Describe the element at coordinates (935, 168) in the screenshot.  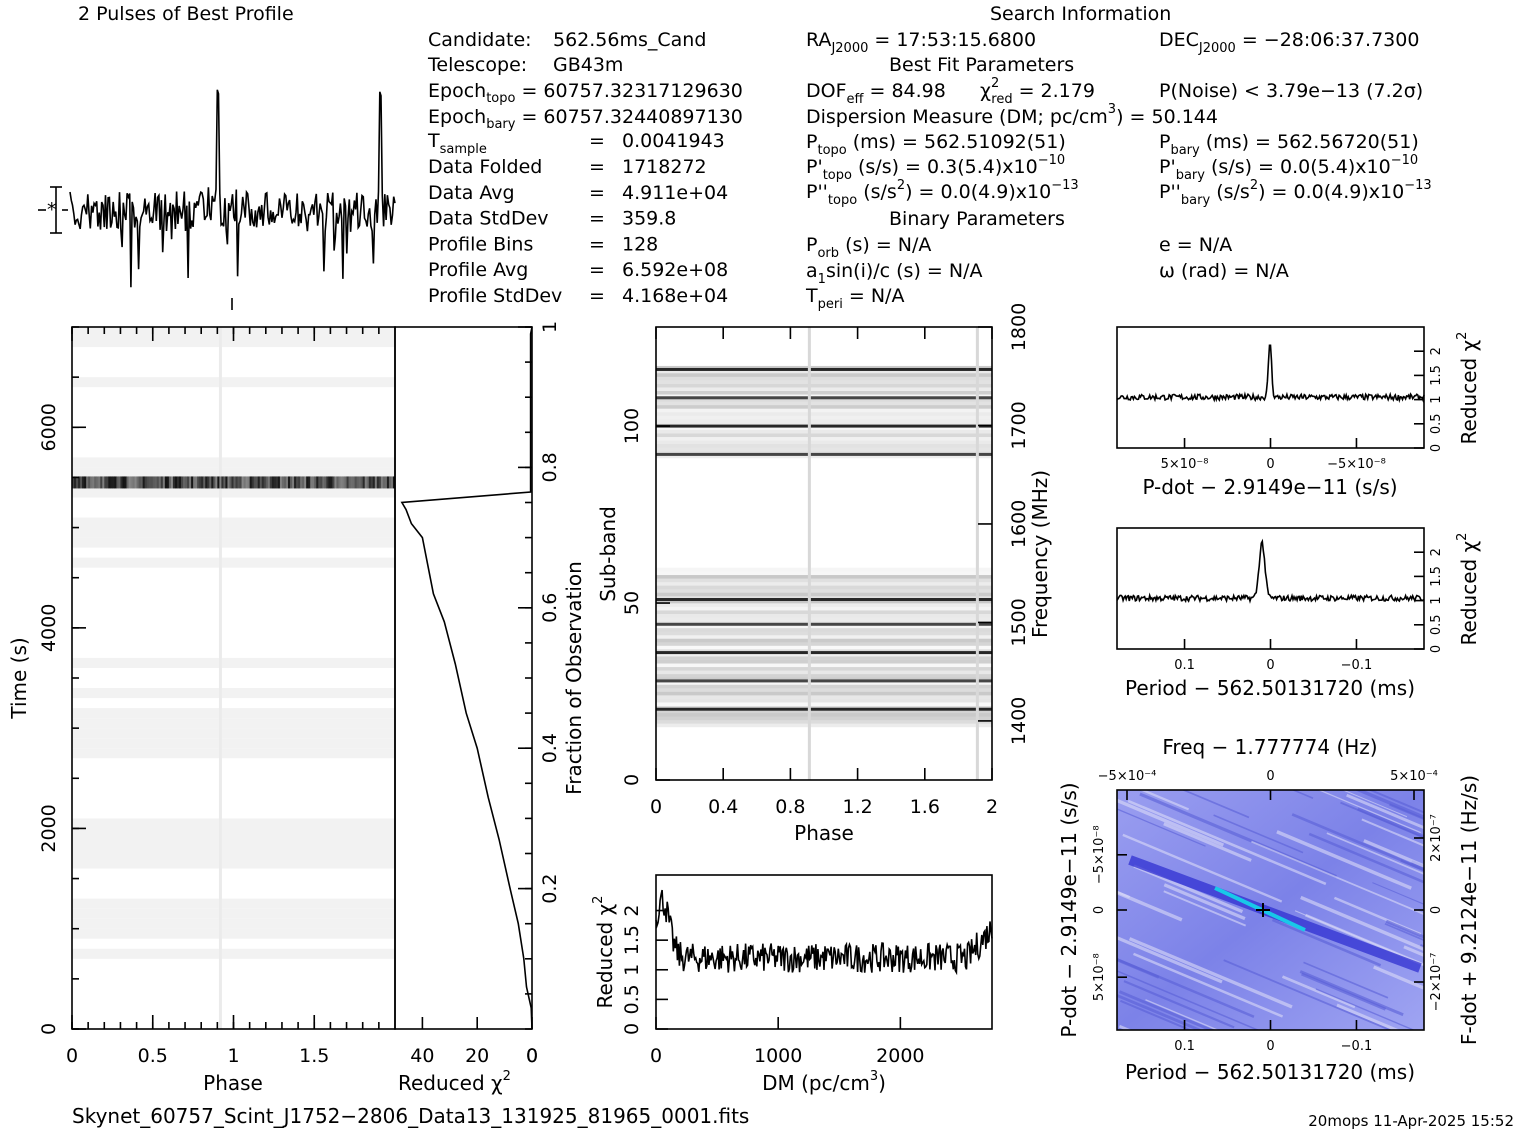
I see `svg-text: P'topo (s/s) = 0.3(5.4)x10−10` at that location.